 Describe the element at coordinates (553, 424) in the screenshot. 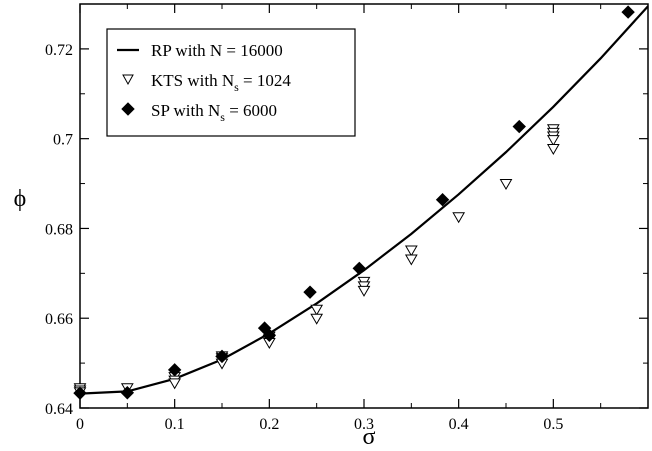

I see `x-tick-label: 0.5` at that location.